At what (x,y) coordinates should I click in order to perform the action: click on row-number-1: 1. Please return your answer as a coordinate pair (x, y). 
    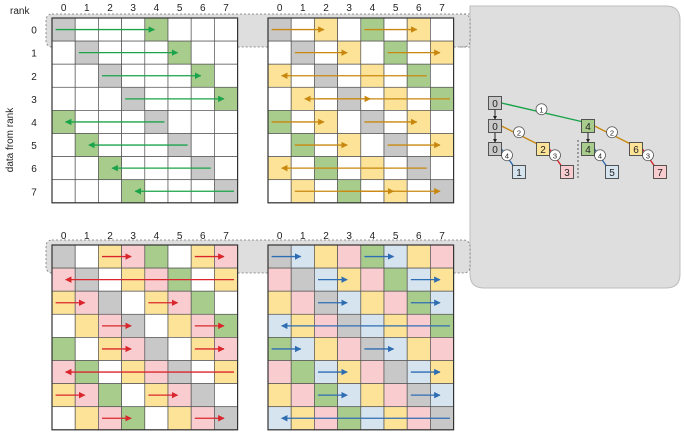
    Looking at the image, I should click on (34, 54).